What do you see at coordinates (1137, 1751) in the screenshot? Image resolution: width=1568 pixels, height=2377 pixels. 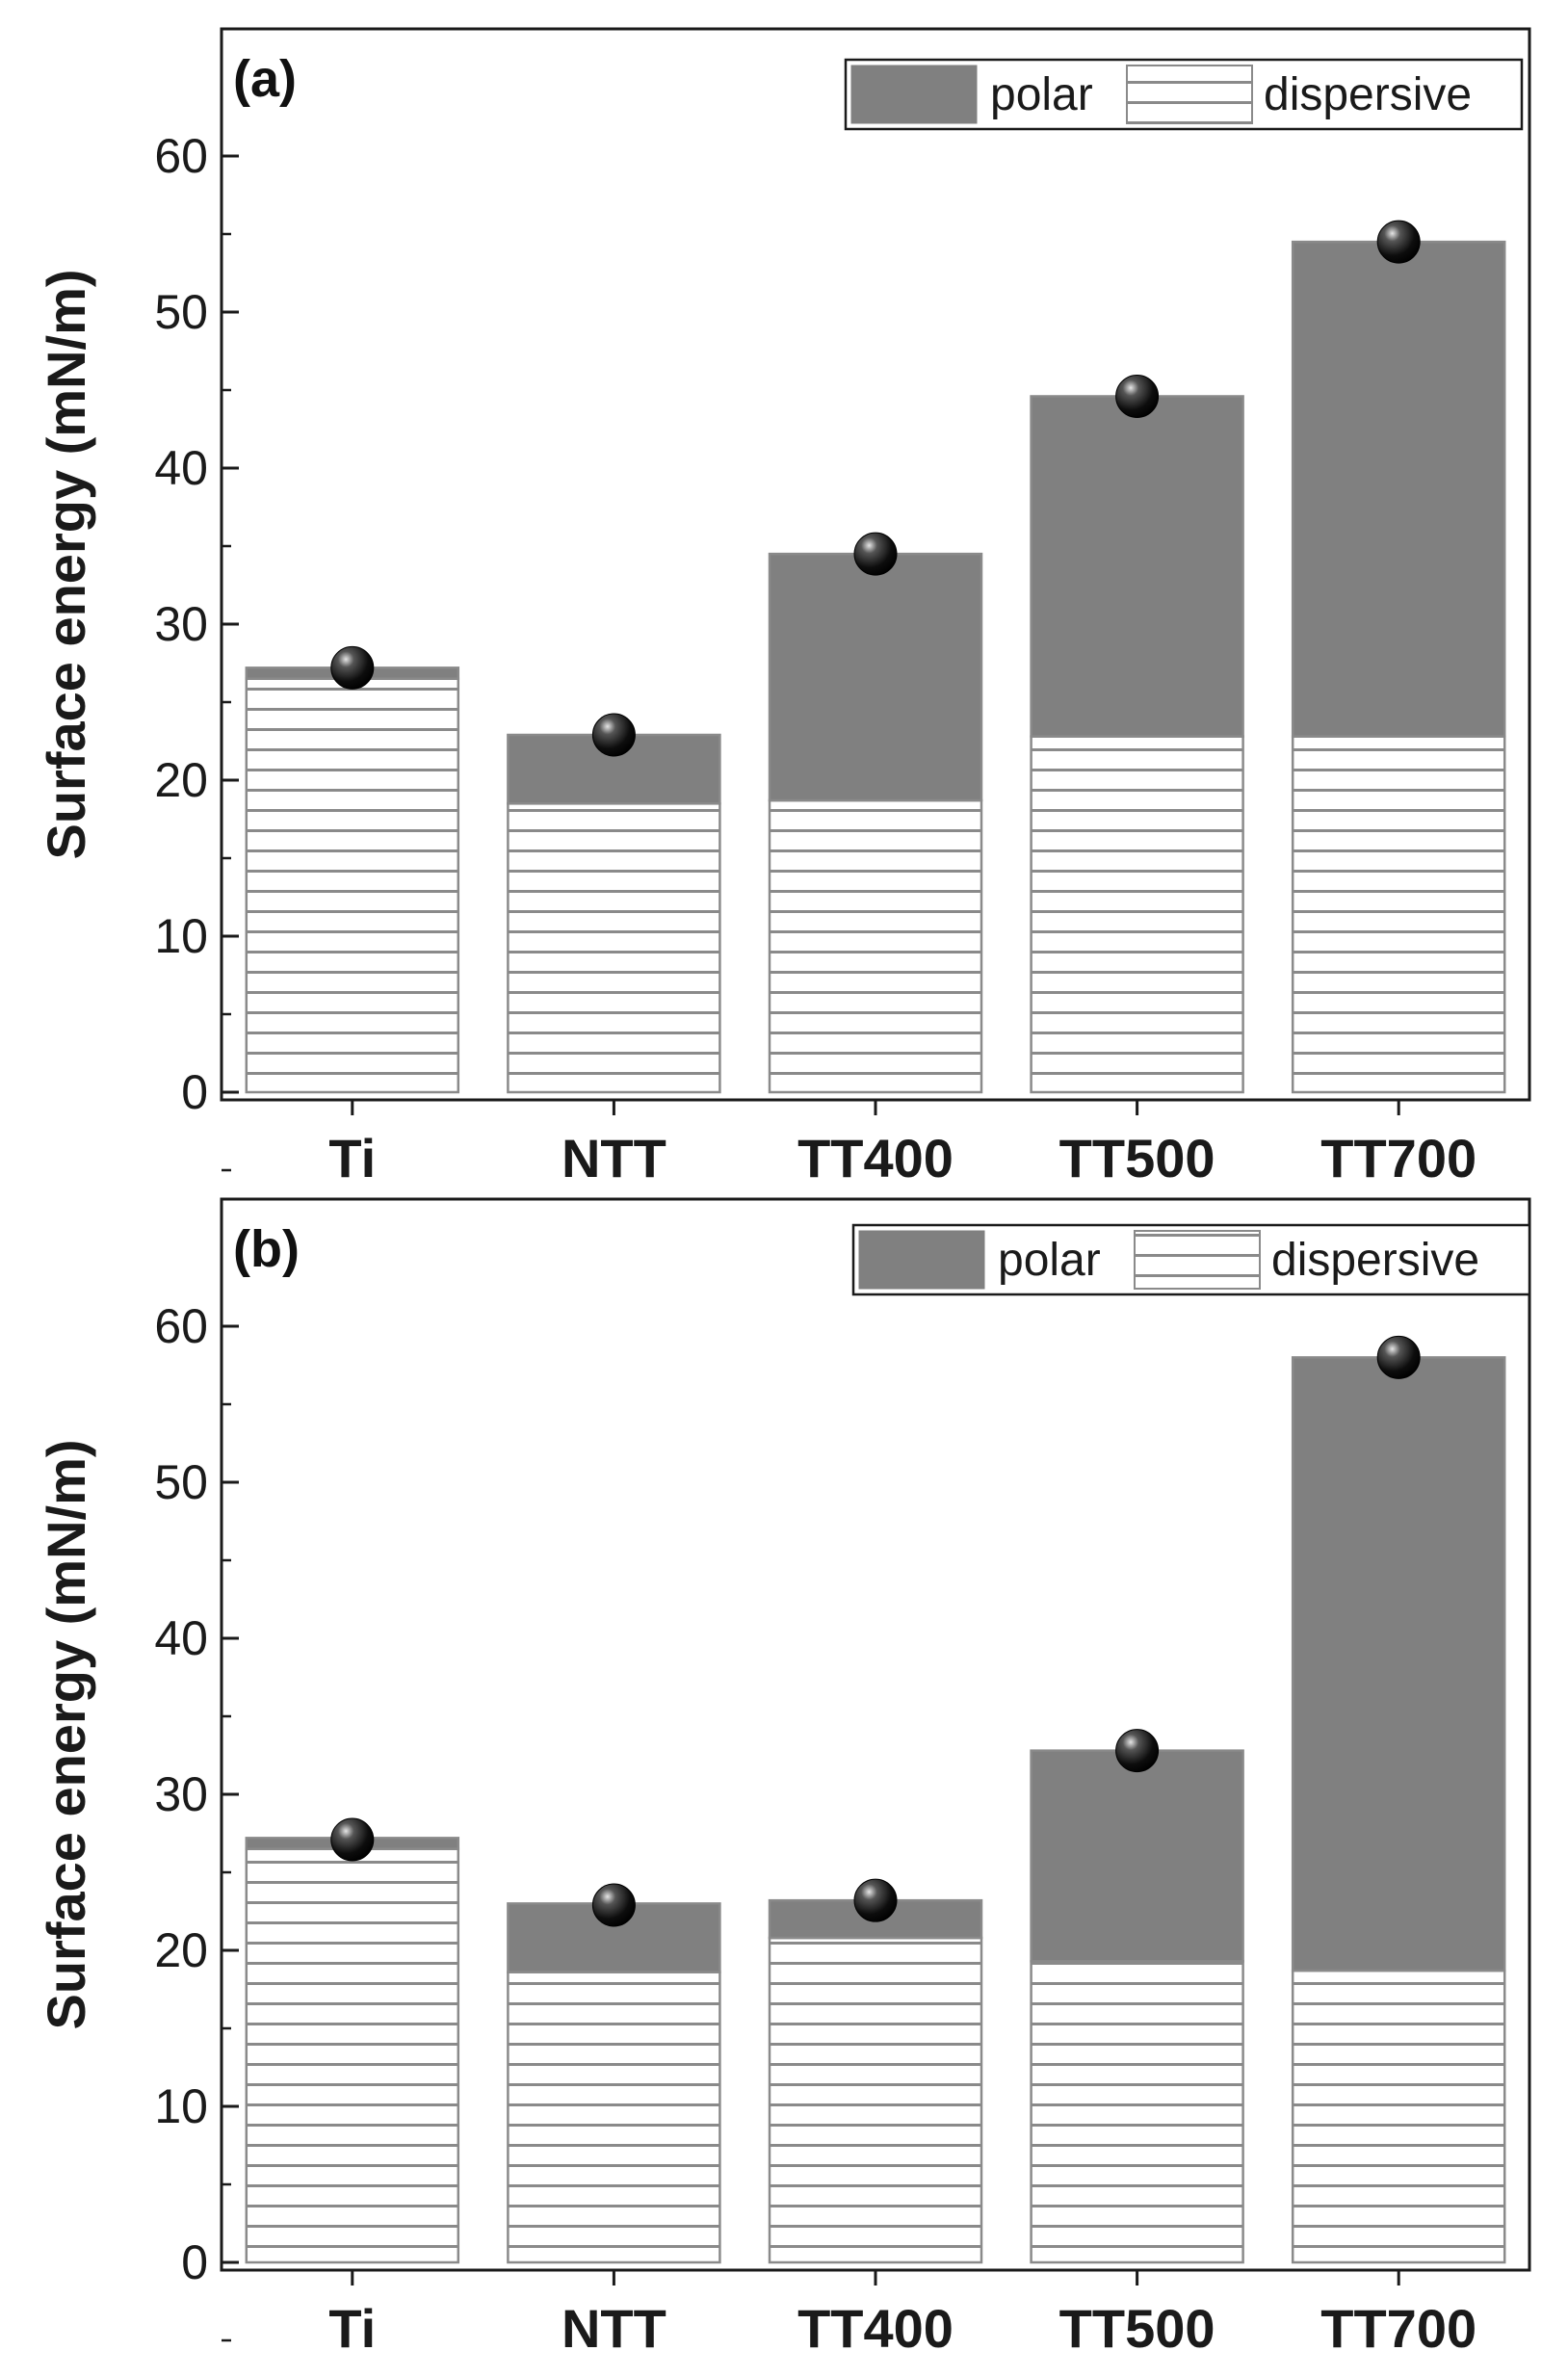 I see `panel-b-total-marker-TT500` at bounding box center [1137, 1751].